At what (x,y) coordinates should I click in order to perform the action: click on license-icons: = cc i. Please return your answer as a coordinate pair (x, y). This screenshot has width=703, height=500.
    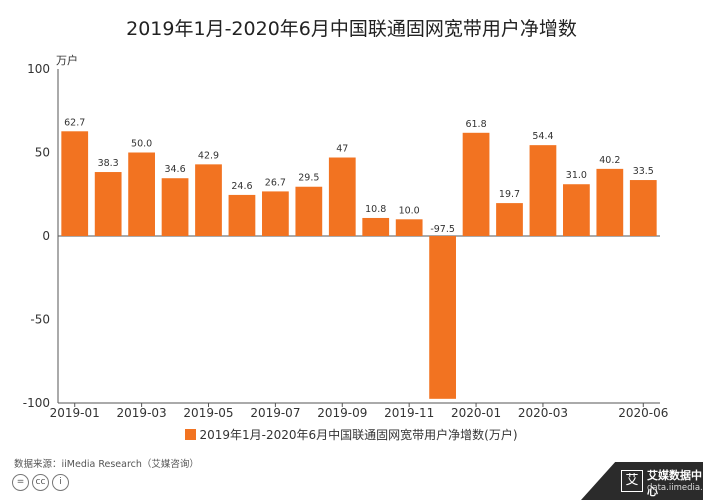
    Looking at the image, I should click on (40, 482).